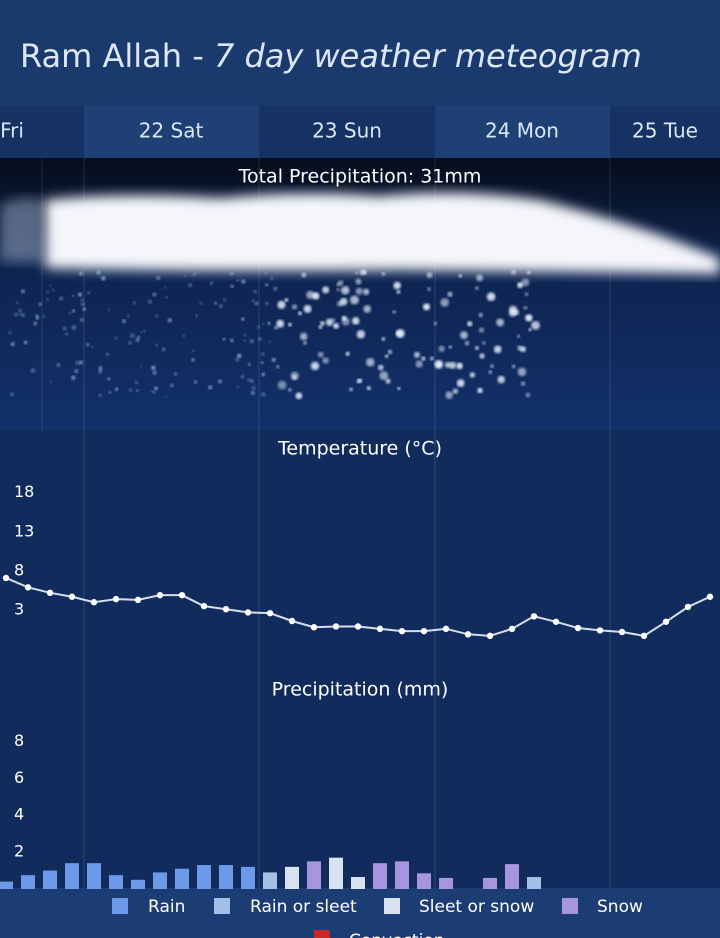 This screenshot has width=720, height=938. Describe the element at coordinates (19, 851) in the screenshot. I see `y-tick-label: 2` at that location.